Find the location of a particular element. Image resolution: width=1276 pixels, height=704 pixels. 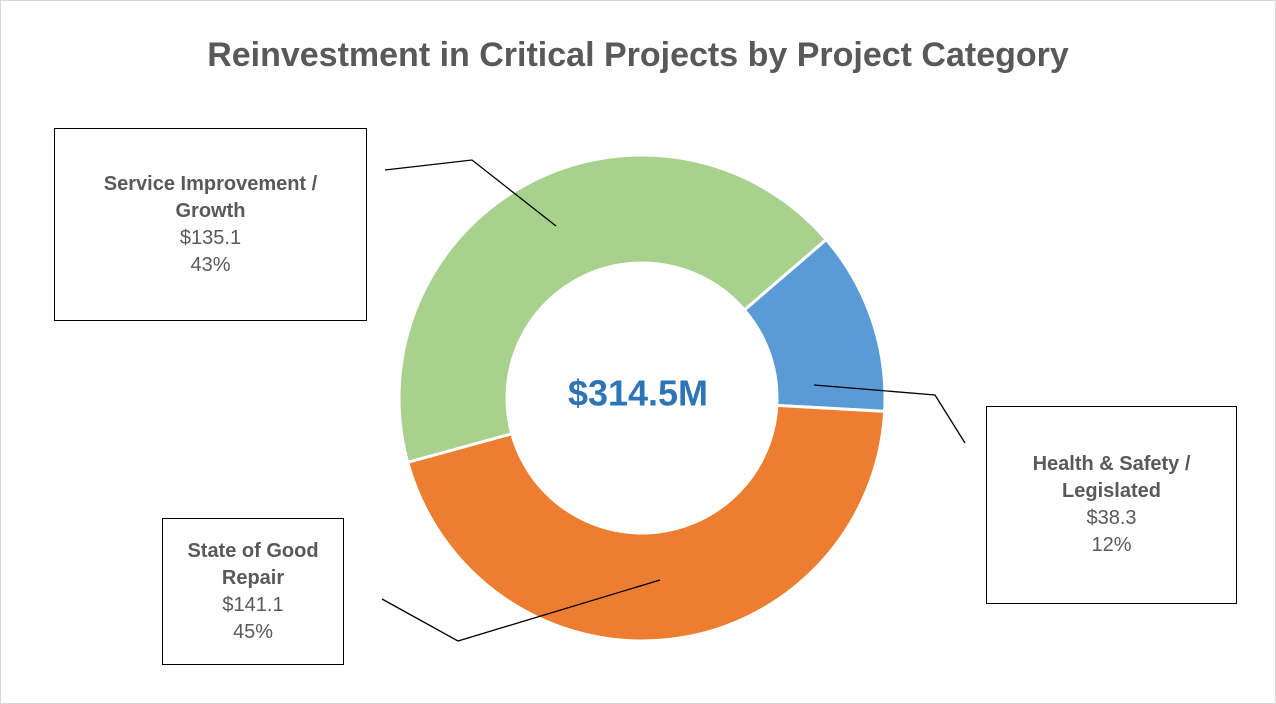

percent-label: 43% is located at coordinates (210, 264).